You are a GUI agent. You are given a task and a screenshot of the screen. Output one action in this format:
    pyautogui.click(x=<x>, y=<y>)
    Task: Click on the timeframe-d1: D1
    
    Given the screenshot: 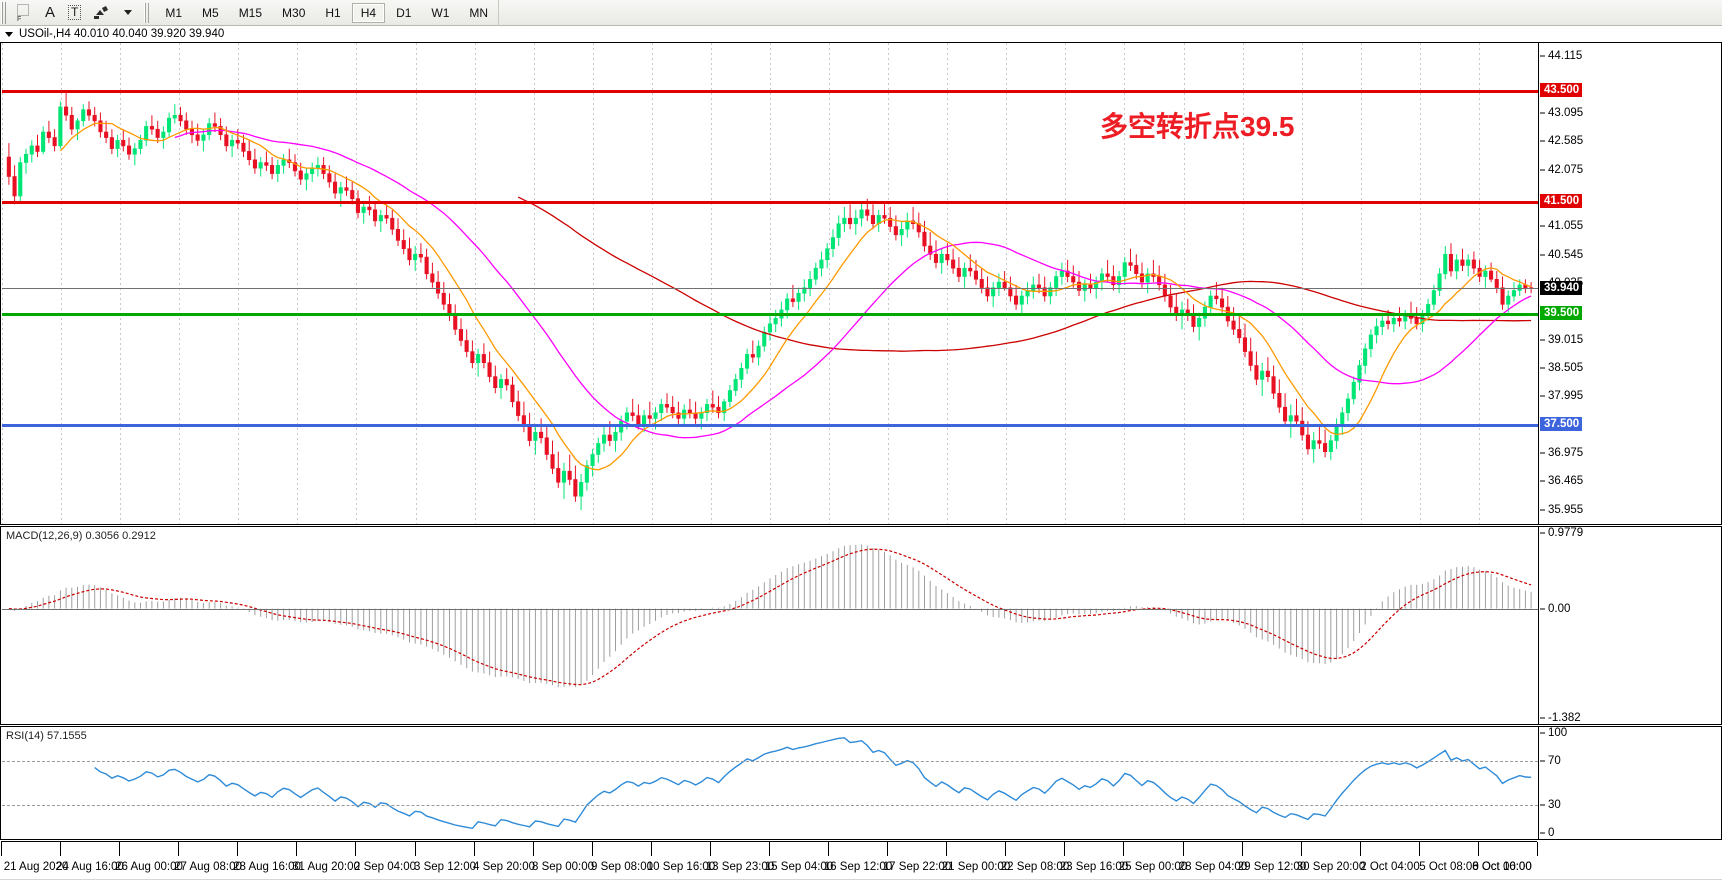 What is the action you would take?
    pyautogui.click(x=404, y=12)
    